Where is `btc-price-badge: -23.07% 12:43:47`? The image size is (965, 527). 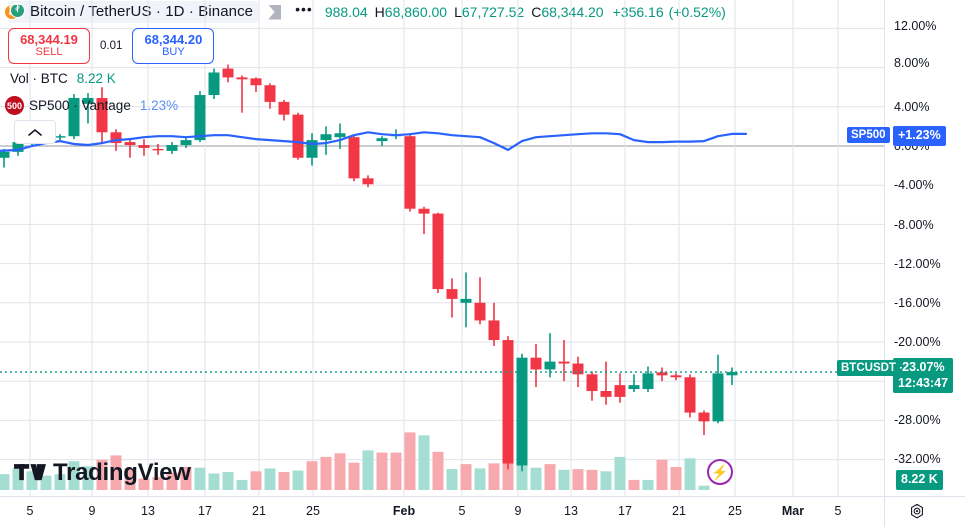 btc-price-badge: -23.07% 12:43:47 is located at coordinates (923, 376).